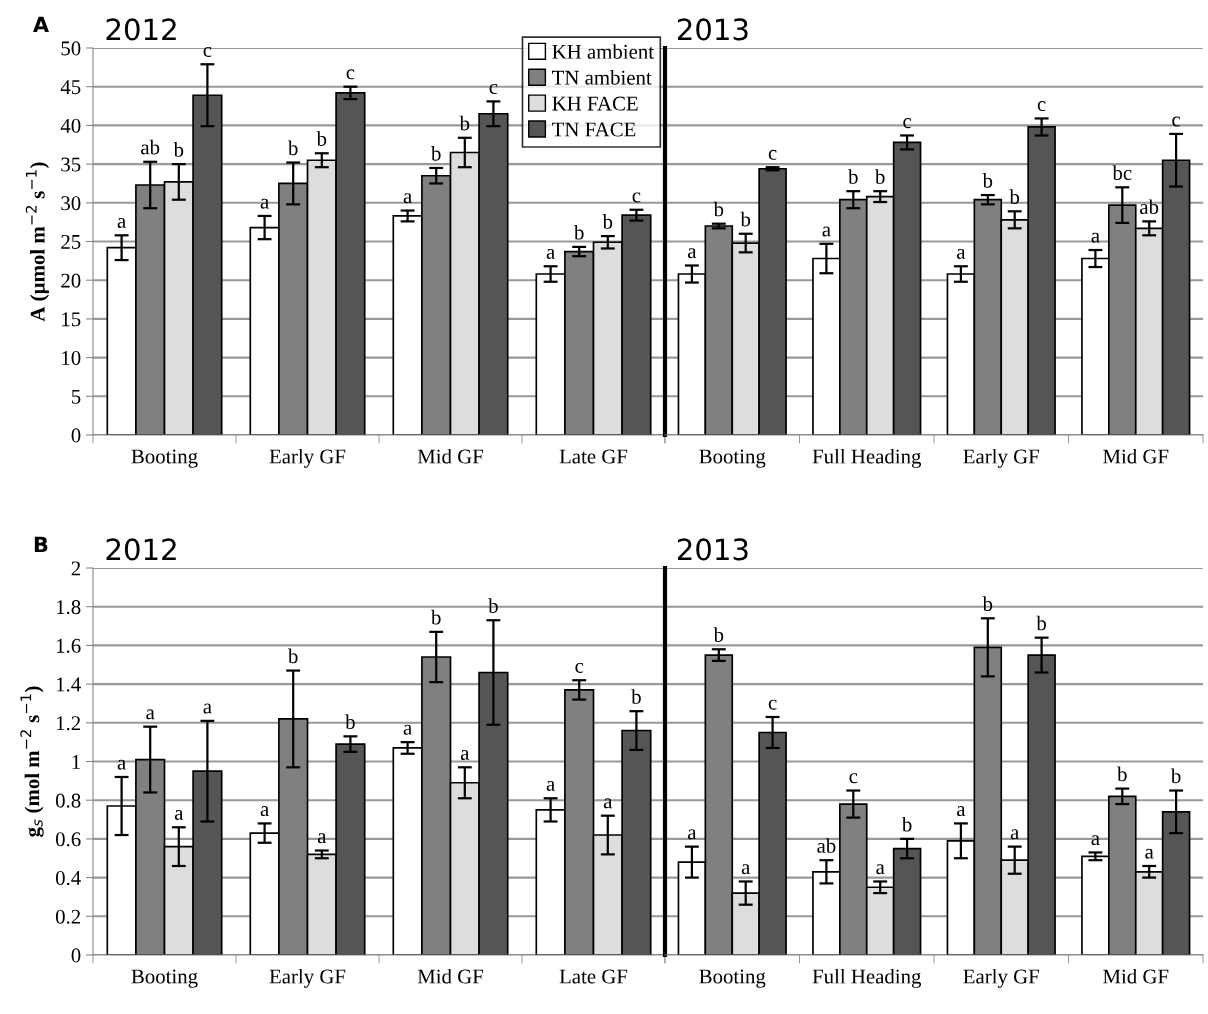 The image size is (1208, 1014). What do you see at coordinates (68, 839) in the screenshot?
I see `y-tick-label: 0.6` at bounding box center [68, 839].